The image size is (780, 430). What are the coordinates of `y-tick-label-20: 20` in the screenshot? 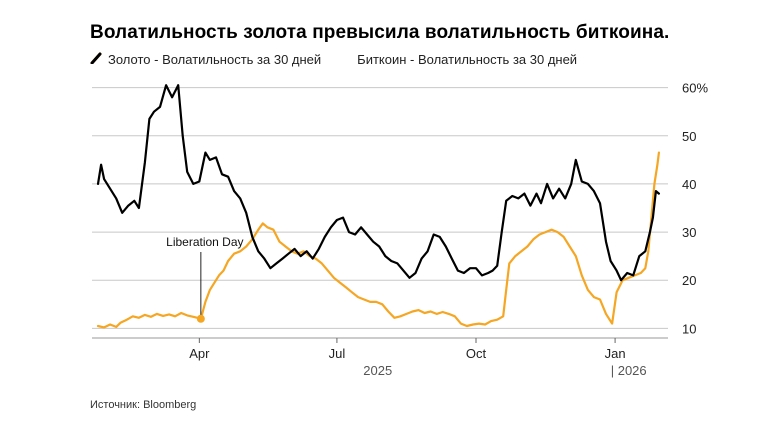 It's located at (689, 280).